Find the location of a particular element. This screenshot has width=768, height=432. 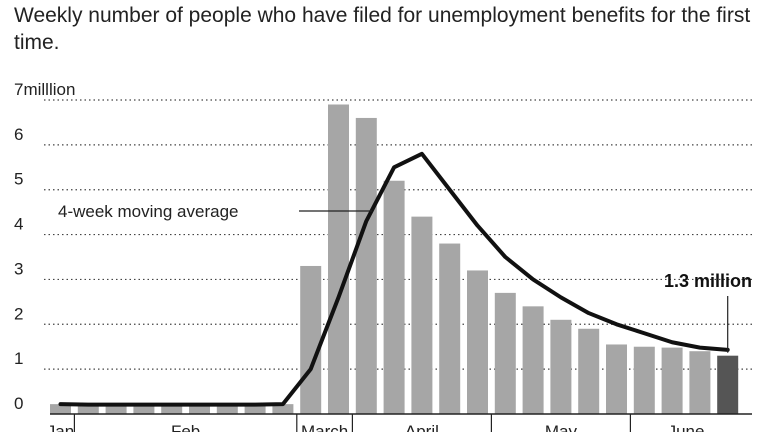

y-tick-label: 7milllion is located at coordinates (44, 89).